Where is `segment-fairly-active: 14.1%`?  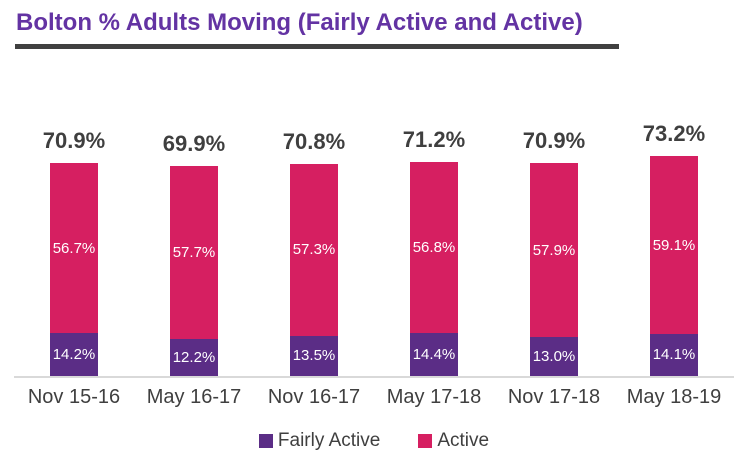 segment-fairly-active: 14.1% is located at coordinates (674, 354).